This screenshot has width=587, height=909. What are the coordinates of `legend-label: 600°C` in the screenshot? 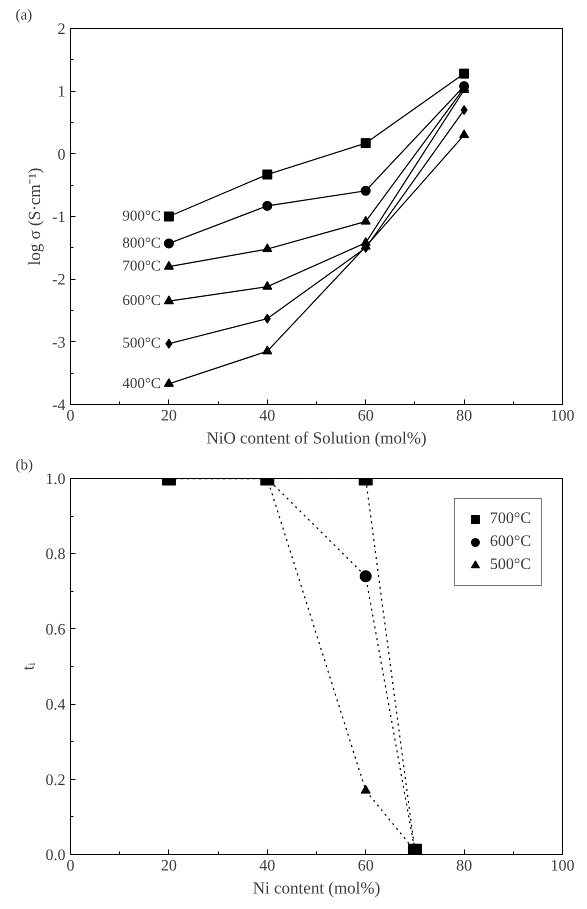 It's located at (510, 542).